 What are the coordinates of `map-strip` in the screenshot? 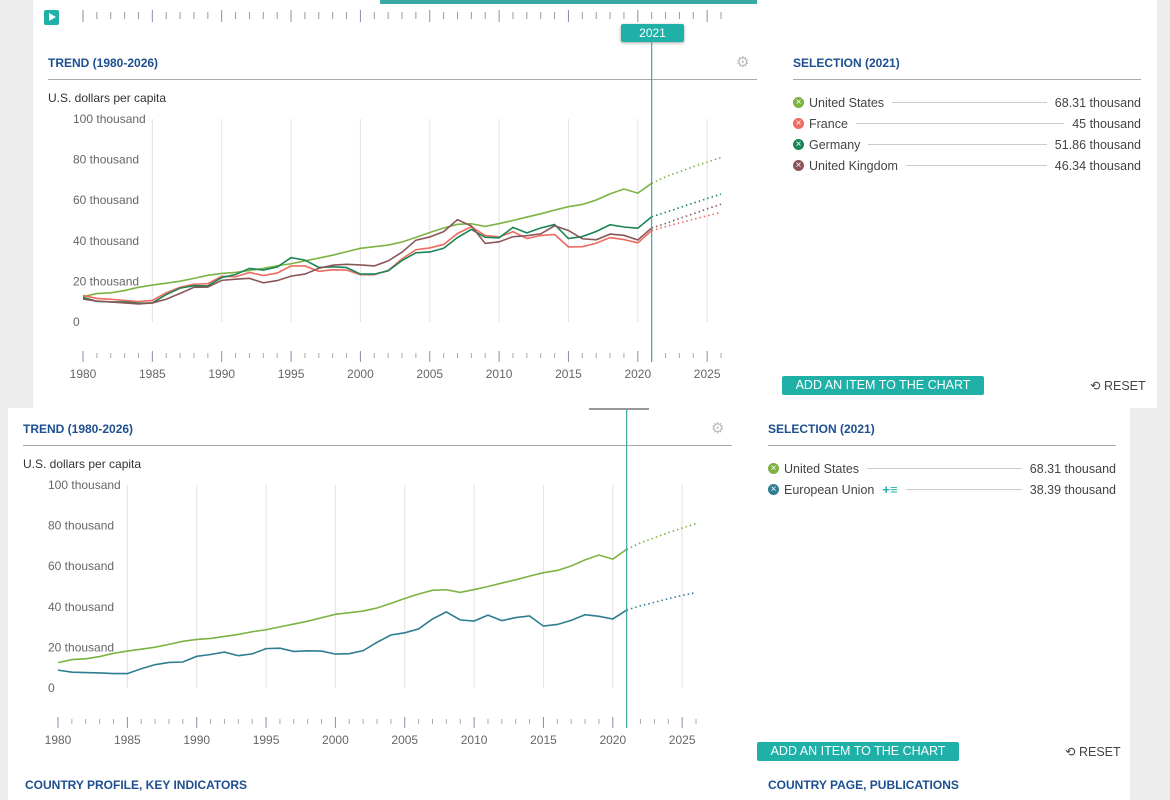 It's located at (568, 2).